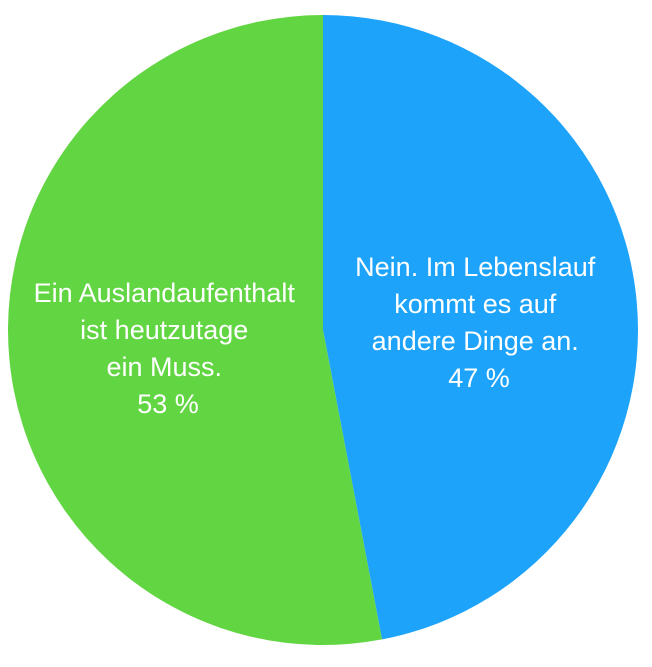 This screenshot has height=667, width=652. What do you see at coordinates (164, 367) in the screenshot?
I see `slice-label-muss-line-3: ein Muss.` at bounding box center [164, 367].